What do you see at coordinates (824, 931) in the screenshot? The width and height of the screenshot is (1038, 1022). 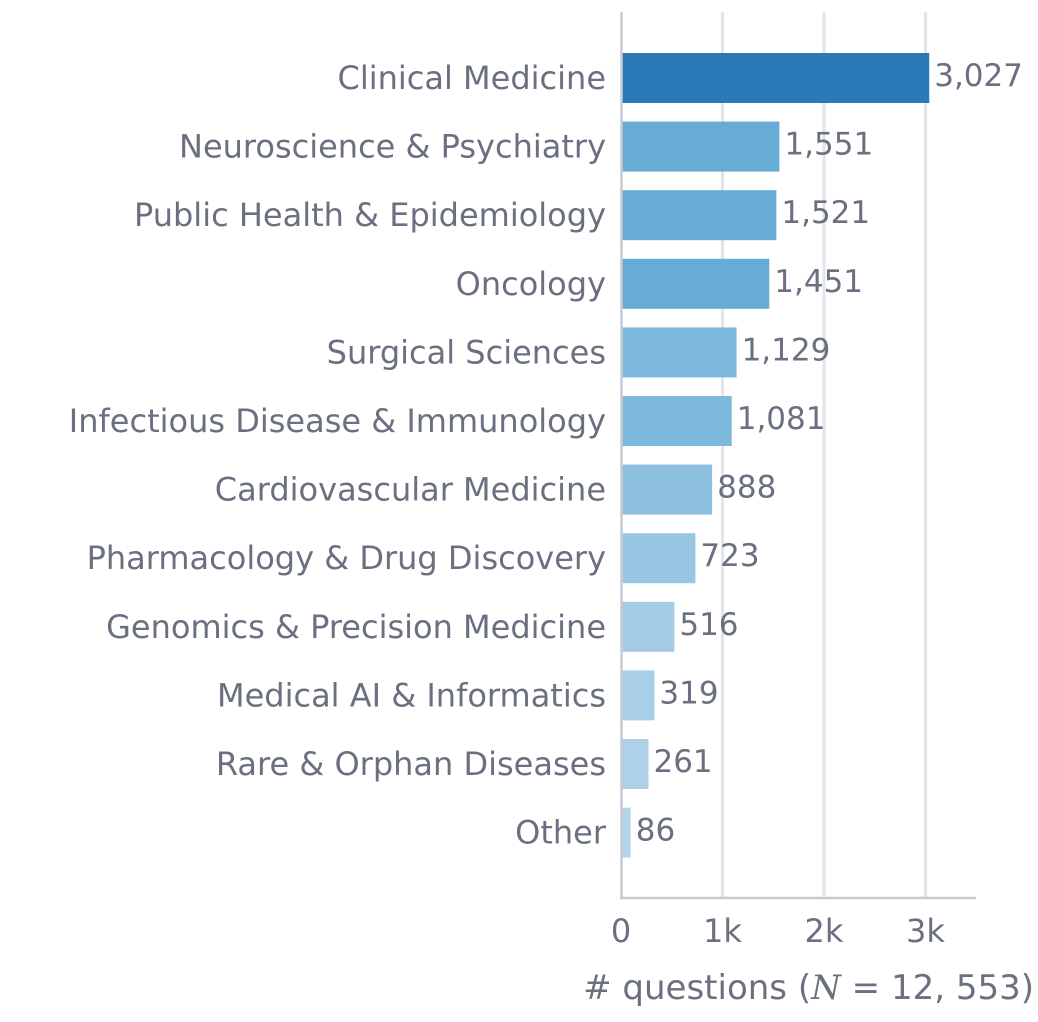 I see `x-tick-label-2k: 2k` at bounding box center [824, 931].